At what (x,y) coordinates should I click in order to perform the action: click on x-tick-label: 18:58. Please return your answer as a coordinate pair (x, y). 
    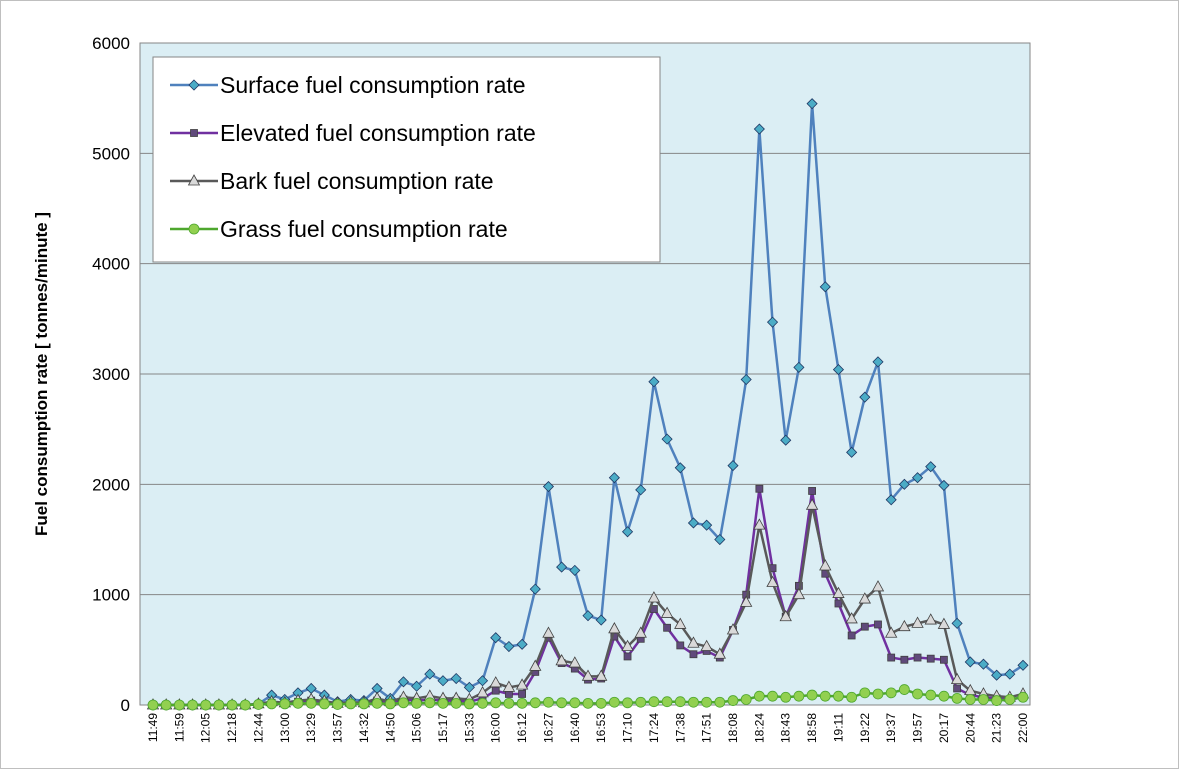
    Looking at the image, I should click on (812, 728).